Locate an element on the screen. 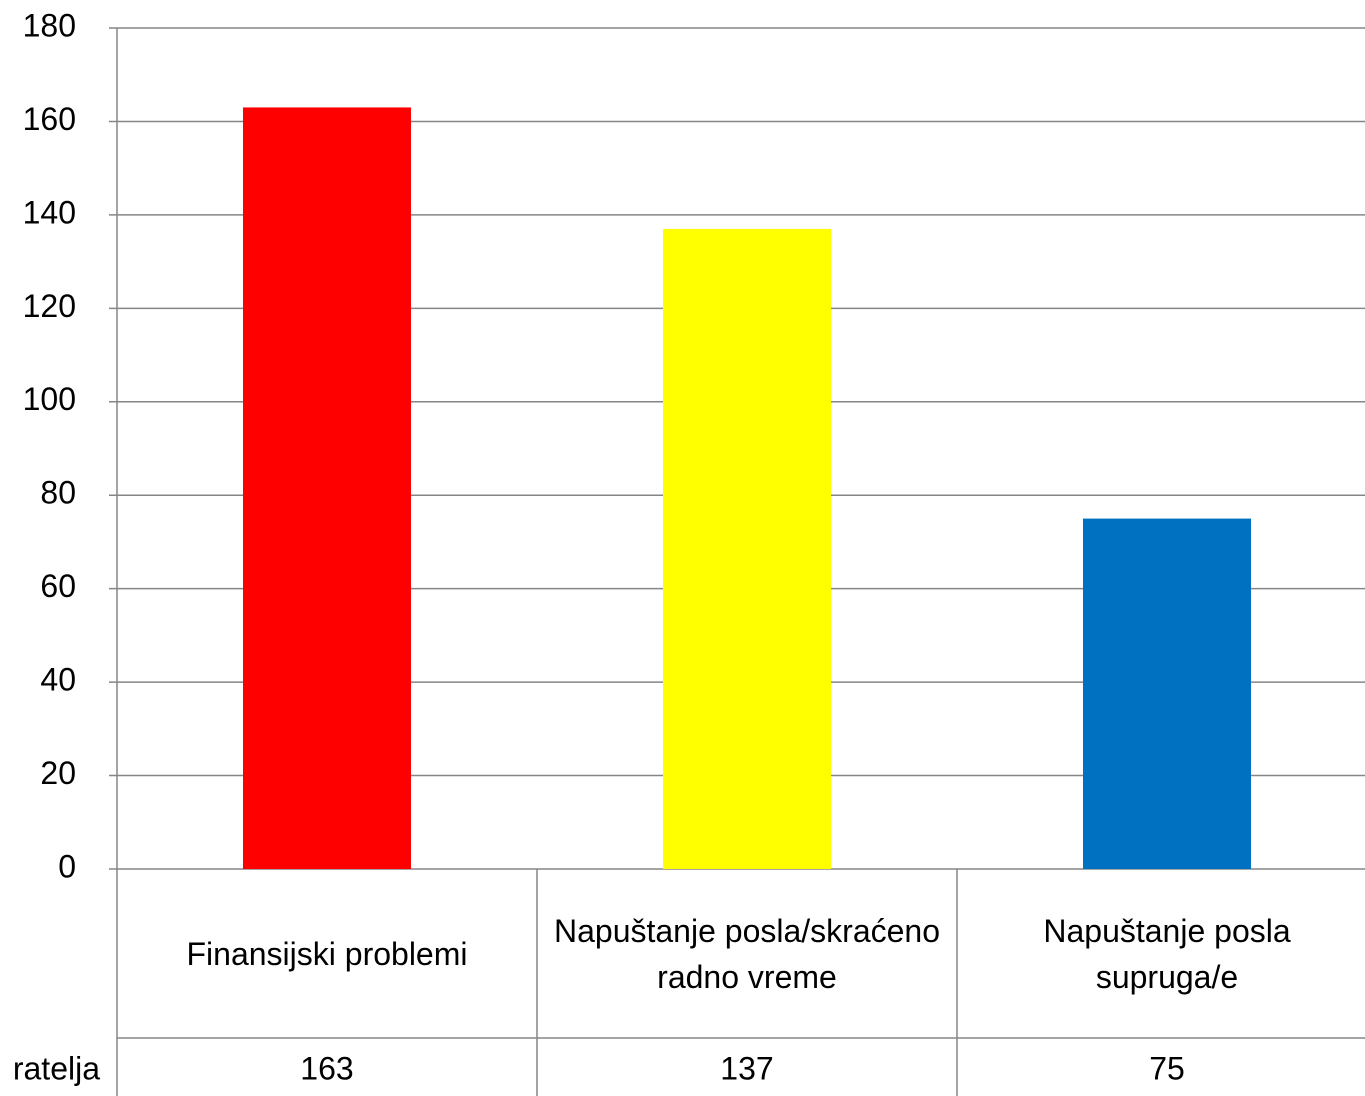 The image size is (1365, 1096). y-tick-label: 40 is located at coordinates (58, 680).